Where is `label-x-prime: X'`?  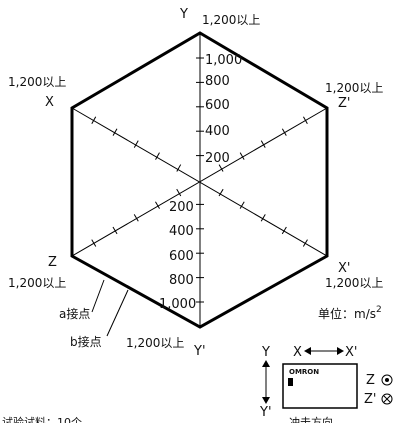 label-x-prime: X' is located at coordinates (344, 268).